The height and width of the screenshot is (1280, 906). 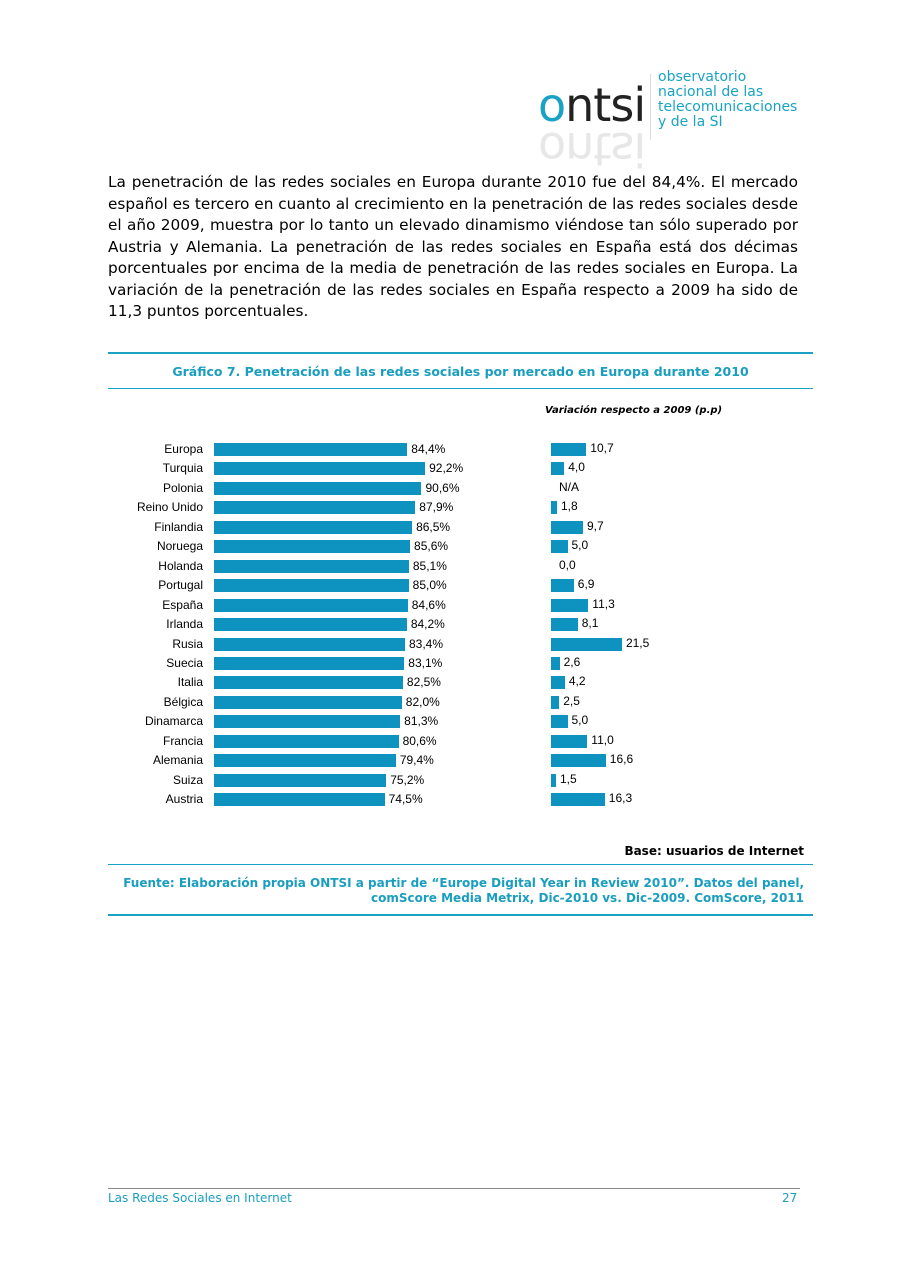 What do you see at coordinates (577, 681) in the screenshot?
I see `variation-value-label: 4,2` at bounding box center [577, 681].